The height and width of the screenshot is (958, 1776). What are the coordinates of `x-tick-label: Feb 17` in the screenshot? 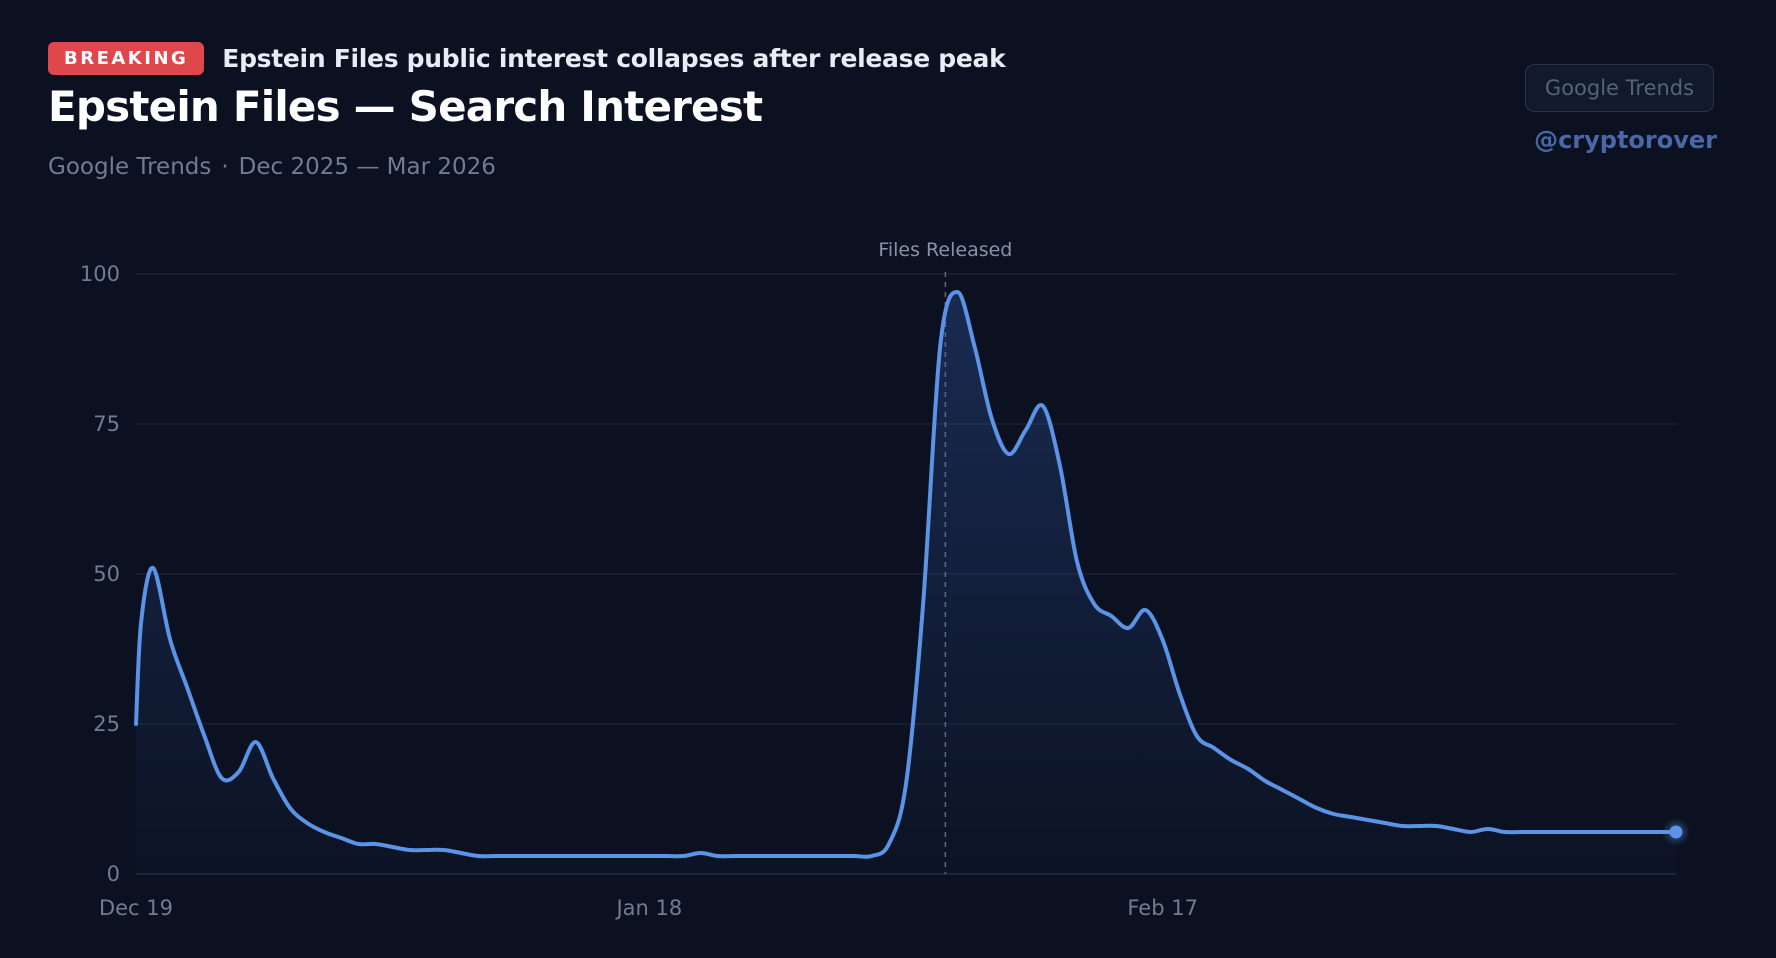 It's located at (1162, 908).